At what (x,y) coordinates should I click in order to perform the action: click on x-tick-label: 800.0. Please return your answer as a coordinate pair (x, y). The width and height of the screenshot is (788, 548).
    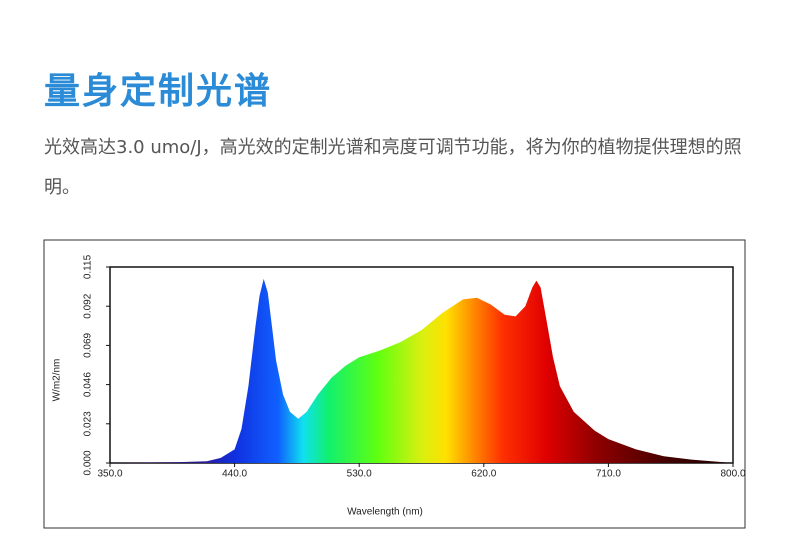
    Looking at the image, I should click on (732, 474).